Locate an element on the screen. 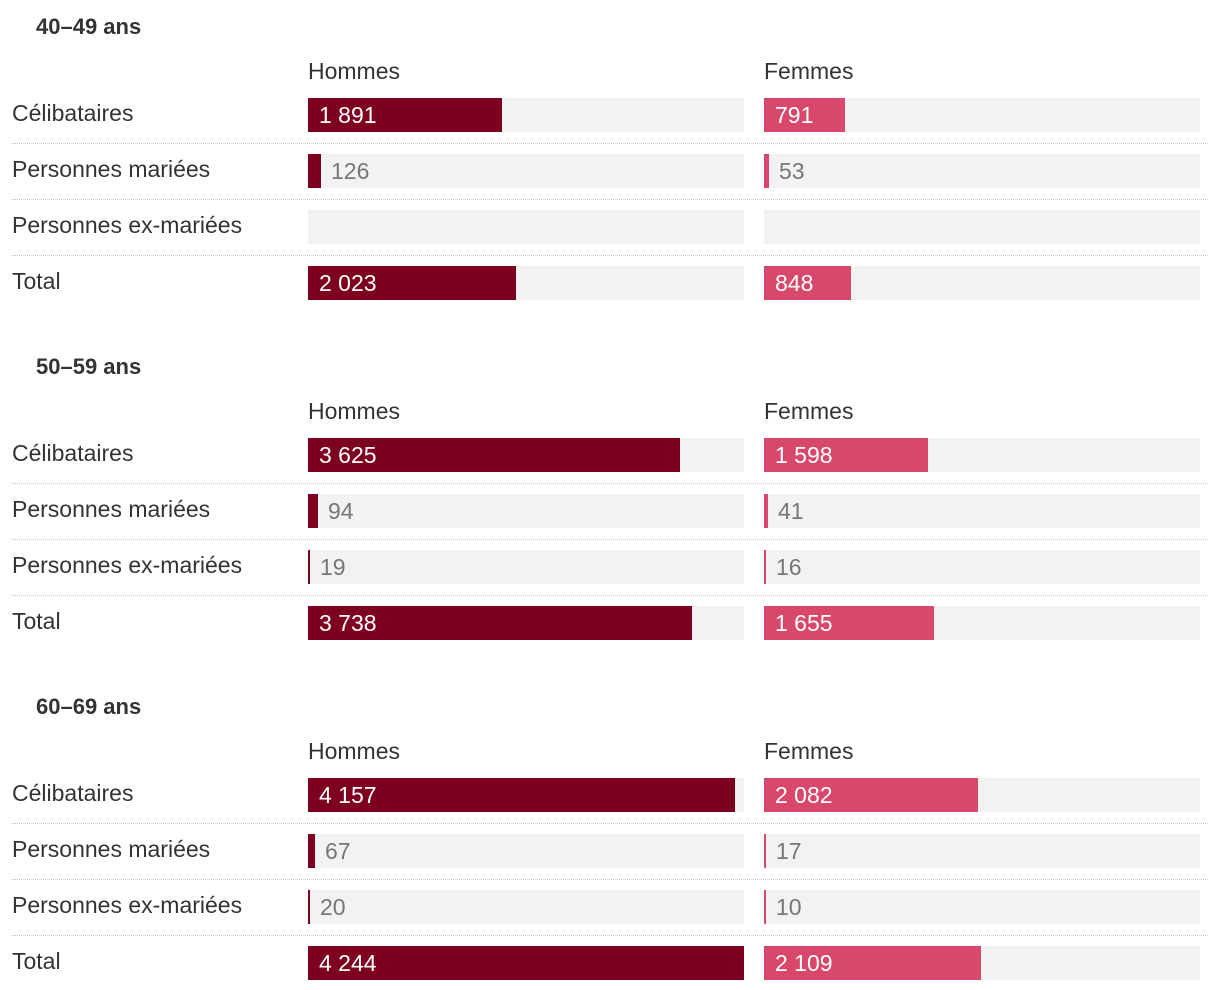  bar-track: 4 157 is located at coordinates (526, 795).